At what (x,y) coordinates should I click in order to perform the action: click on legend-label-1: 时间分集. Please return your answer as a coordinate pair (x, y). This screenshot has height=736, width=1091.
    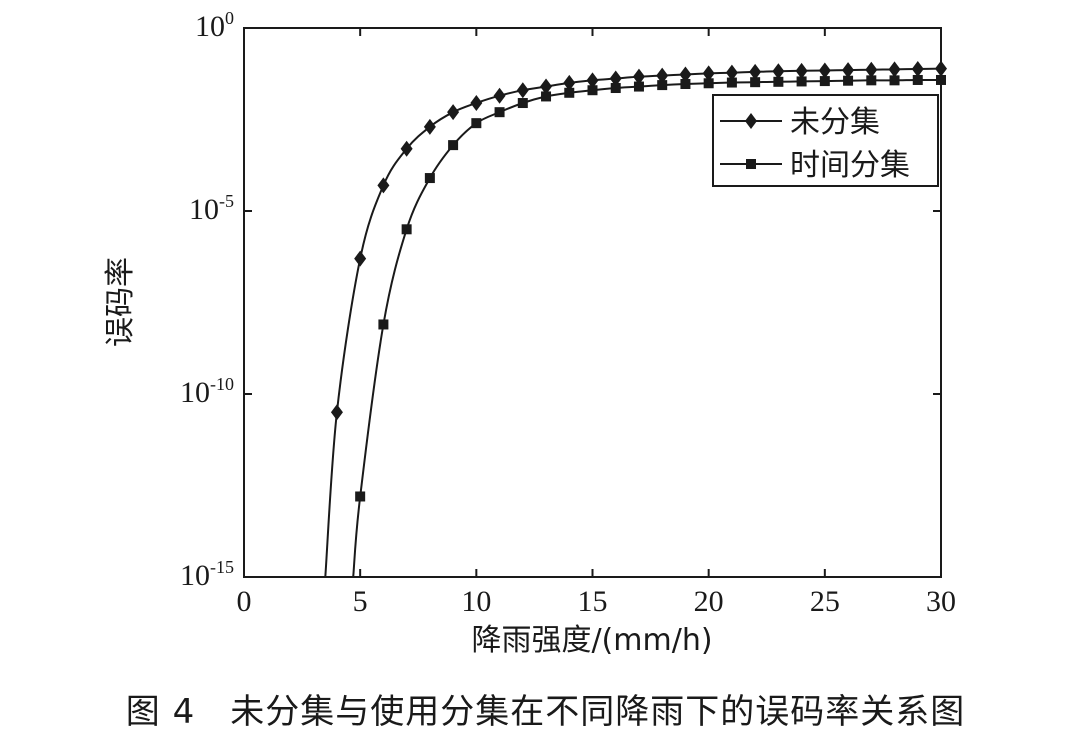
    Looking at the image, I should click on (850, 165).